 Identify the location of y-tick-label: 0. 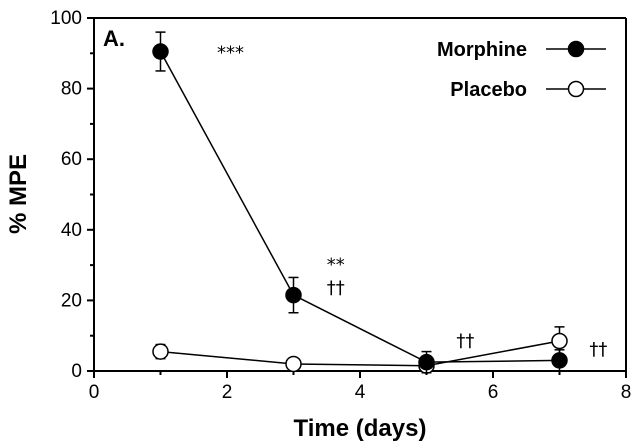
(76, 371).